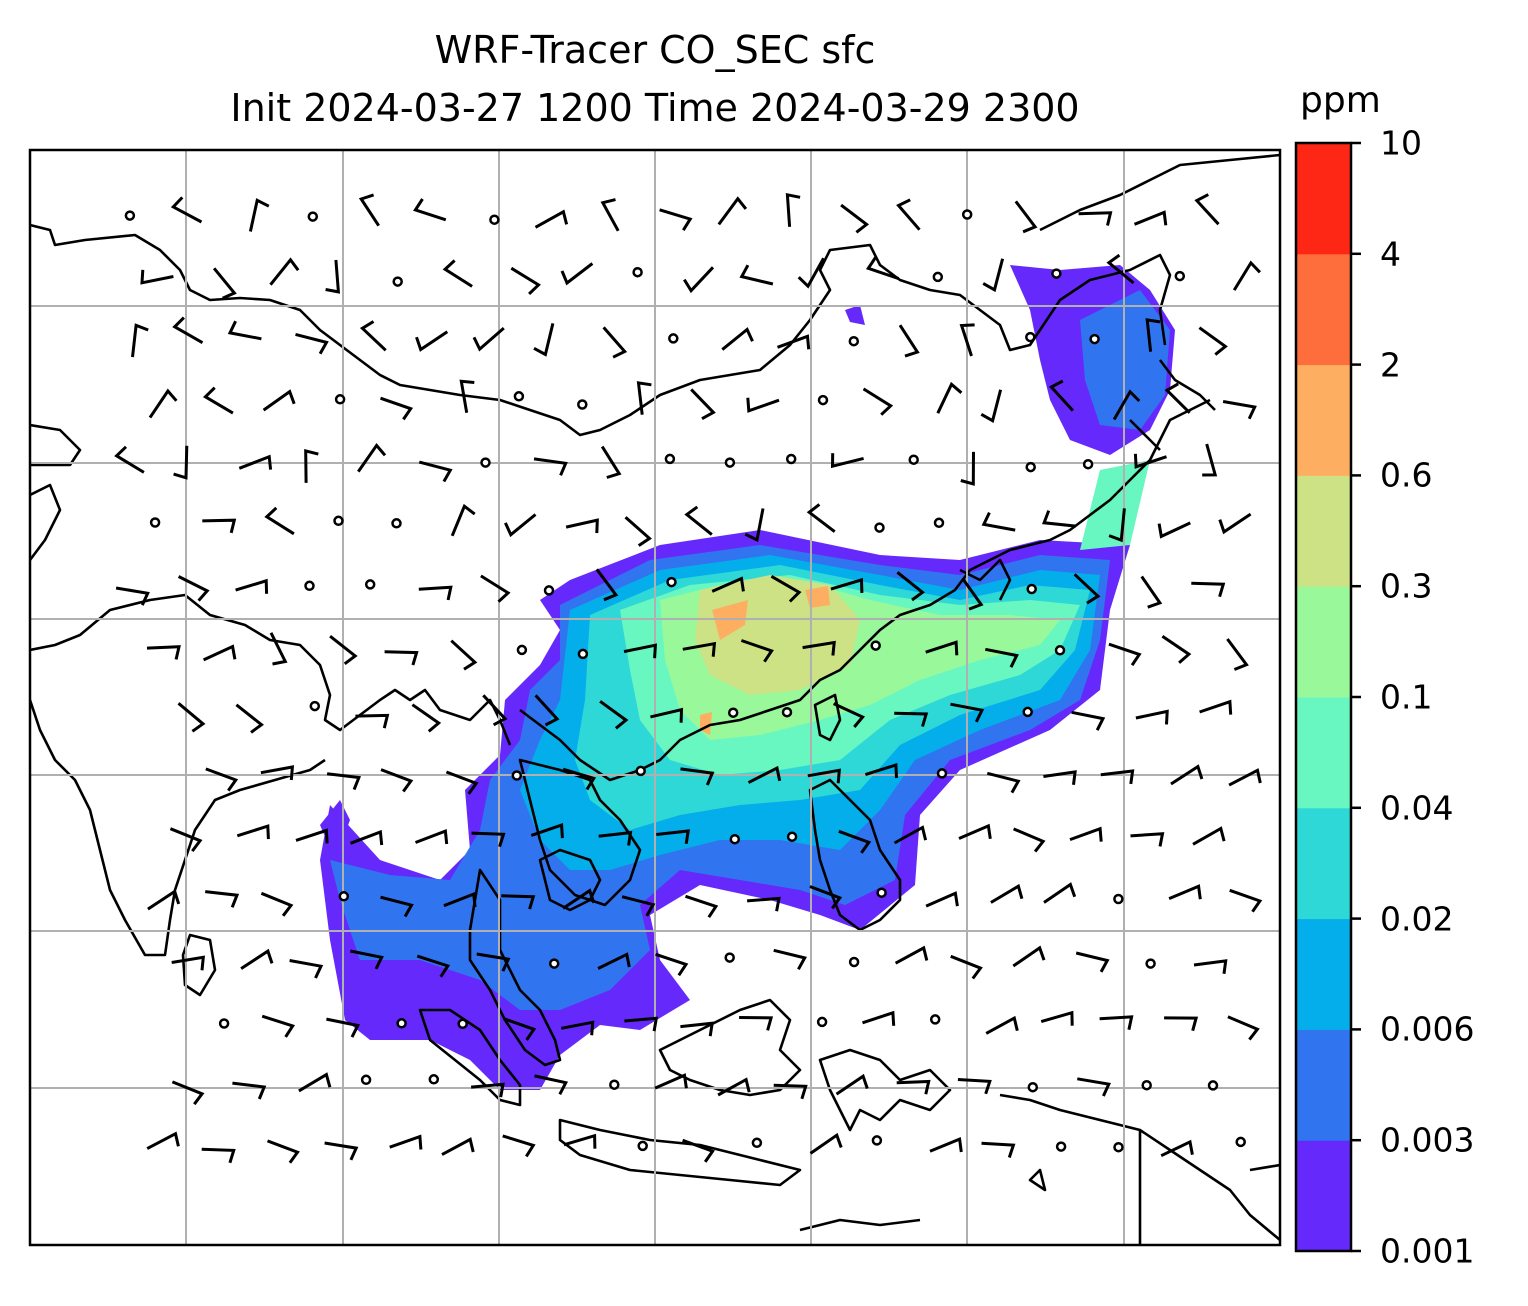 The height and width of the screenshot is (1306, 1528). What do you see at coordinates (1406, 586) in the screenshot?
I see `colorbar-tick-label: 0.3` at bounding box center [1406, 586].